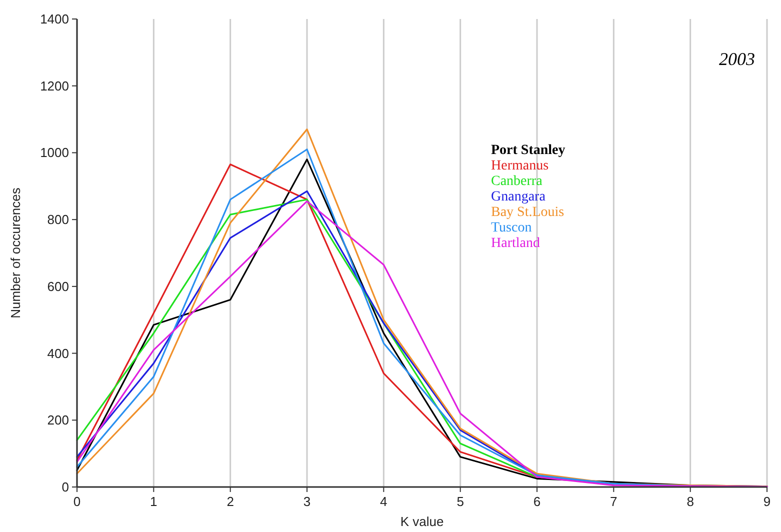 Image resolution: width=781 pixels, height=532 pixels. Describe the element at coordinates (58, 420) in the screenshot. I see `y-tick-label: 200` at that location.